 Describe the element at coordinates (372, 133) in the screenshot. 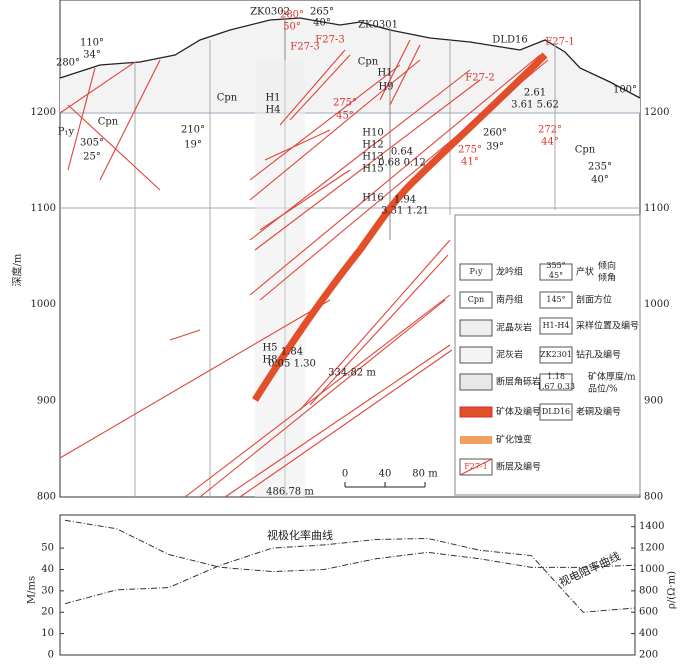

I see `section-label: H10` at that location.